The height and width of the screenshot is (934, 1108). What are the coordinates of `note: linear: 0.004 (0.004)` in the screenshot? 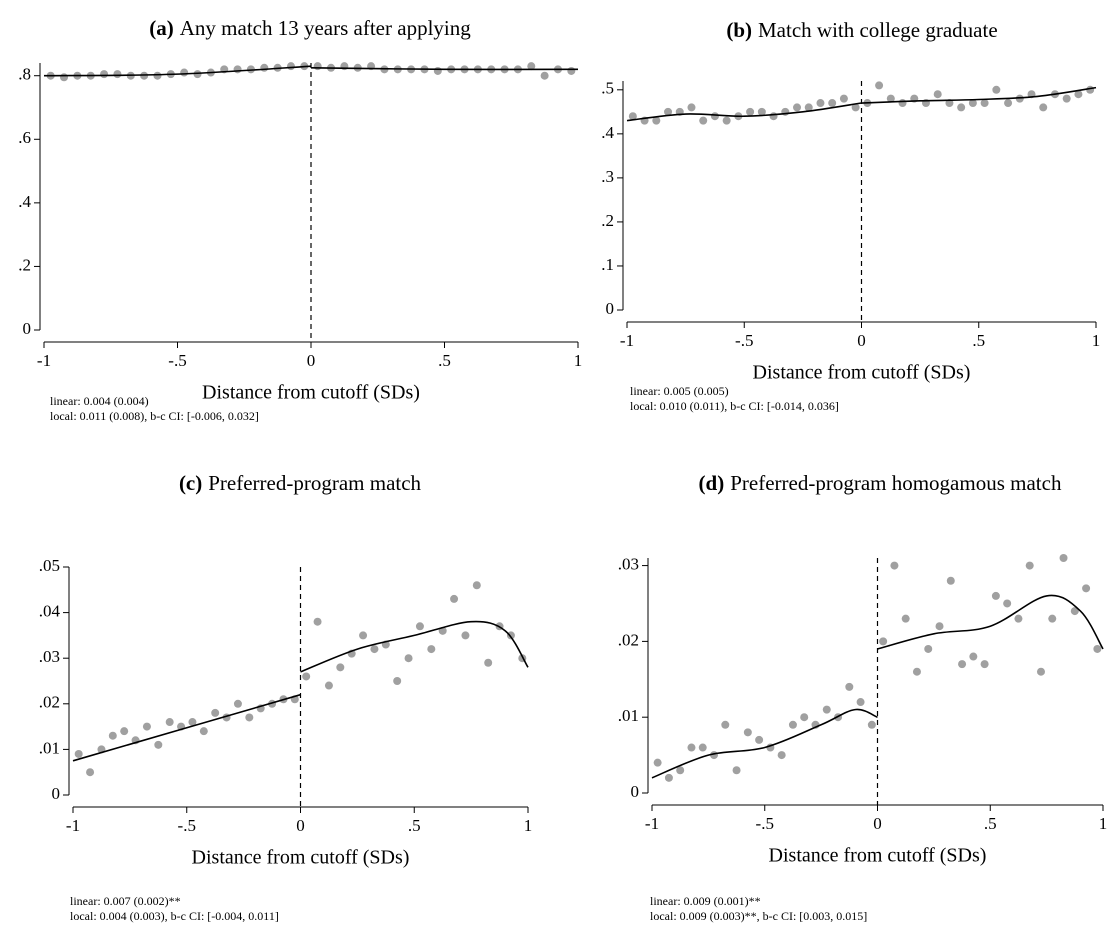 It's located at (99, 401).